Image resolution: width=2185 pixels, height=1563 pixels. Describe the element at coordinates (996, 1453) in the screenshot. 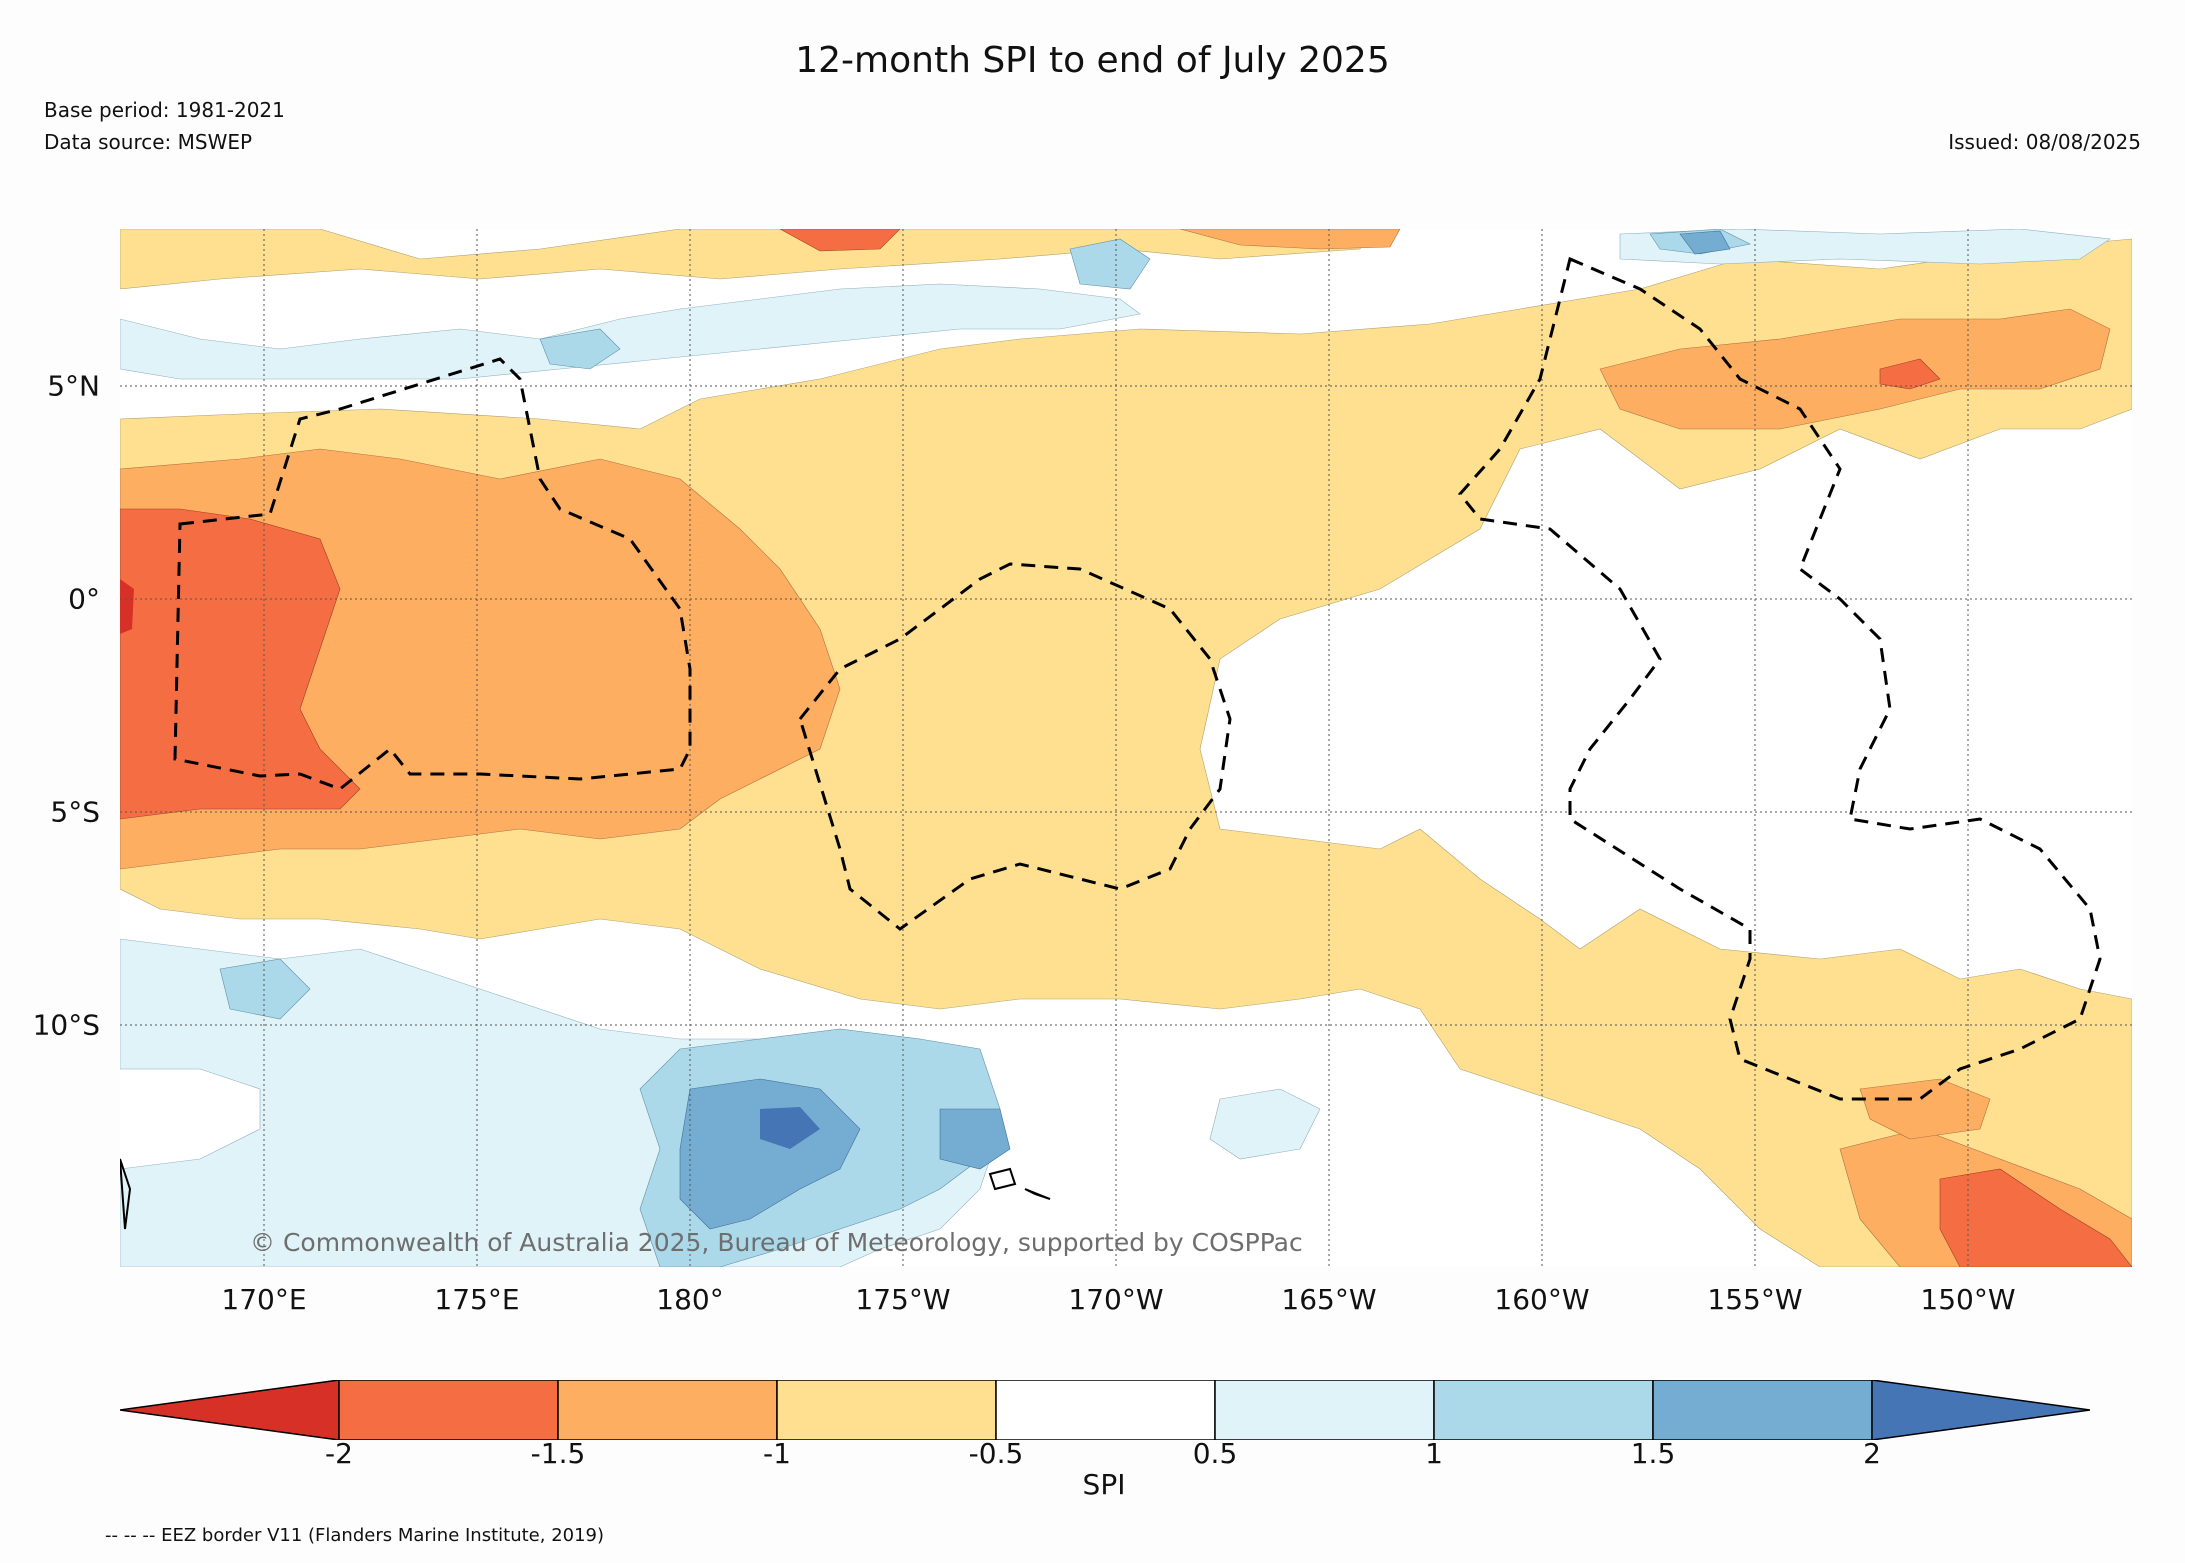

I see `colorbar-tick-label: -0.5` at that location.